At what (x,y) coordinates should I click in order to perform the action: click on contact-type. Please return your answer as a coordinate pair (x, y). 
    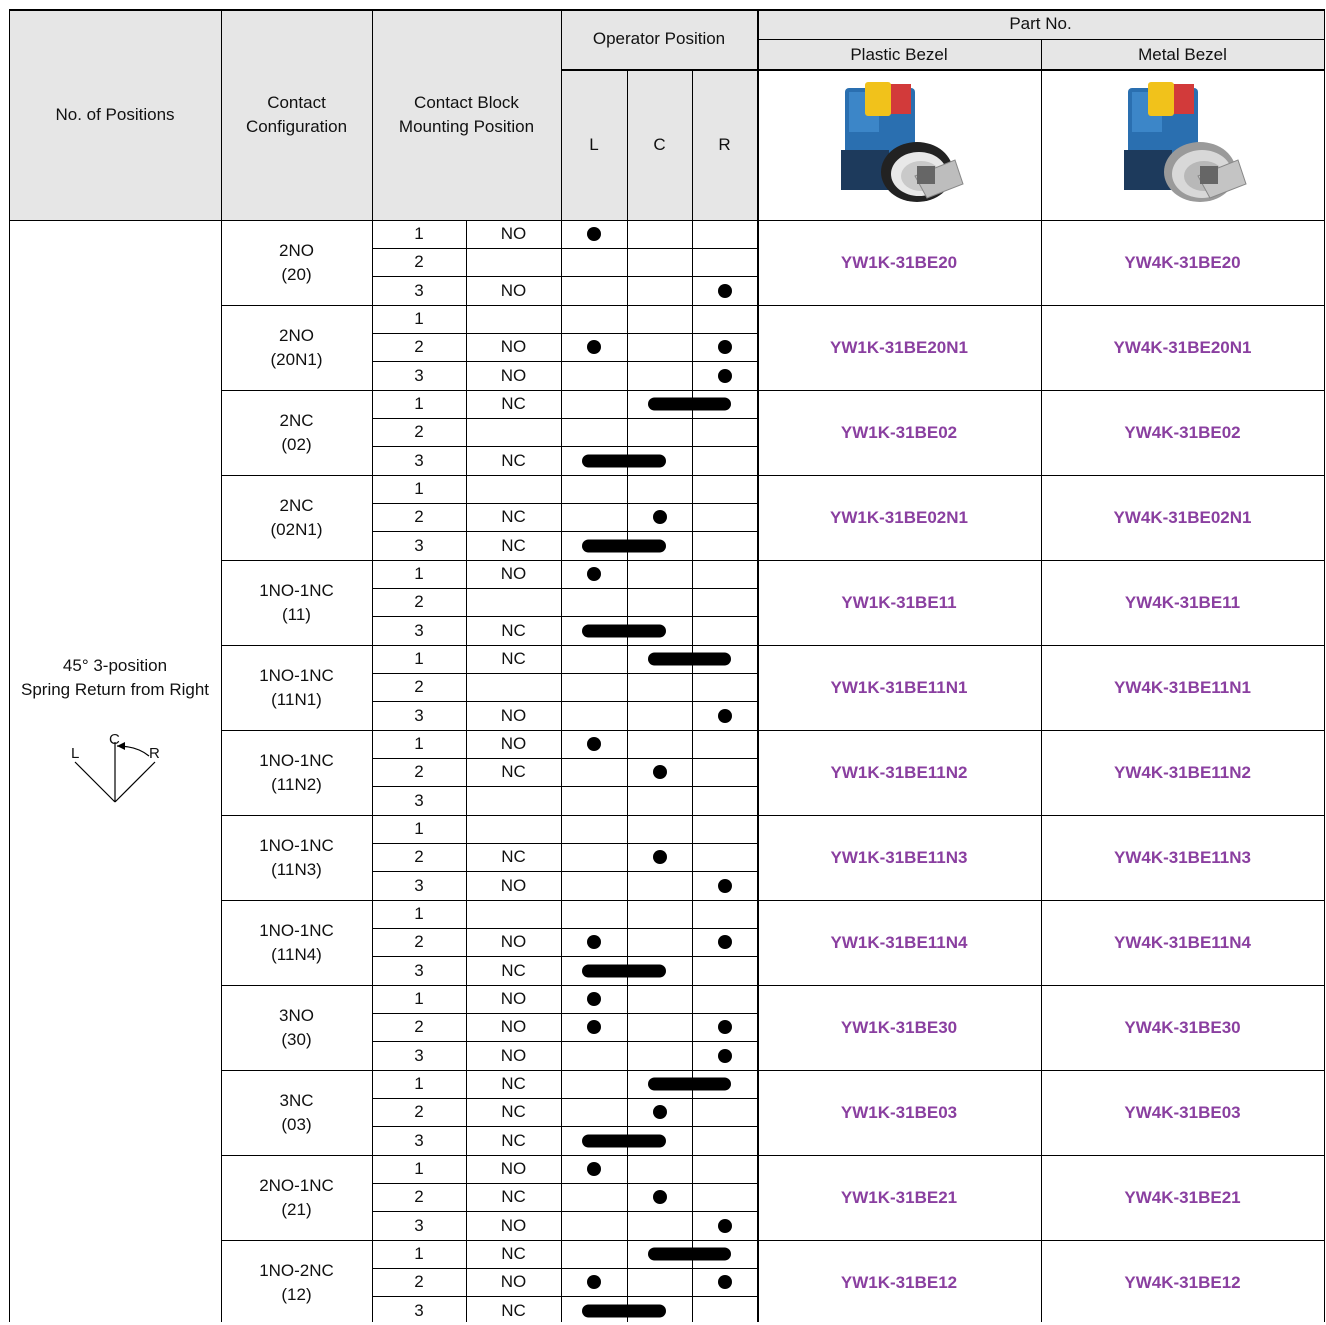
    Looking at the image, I should click on (513, 432).